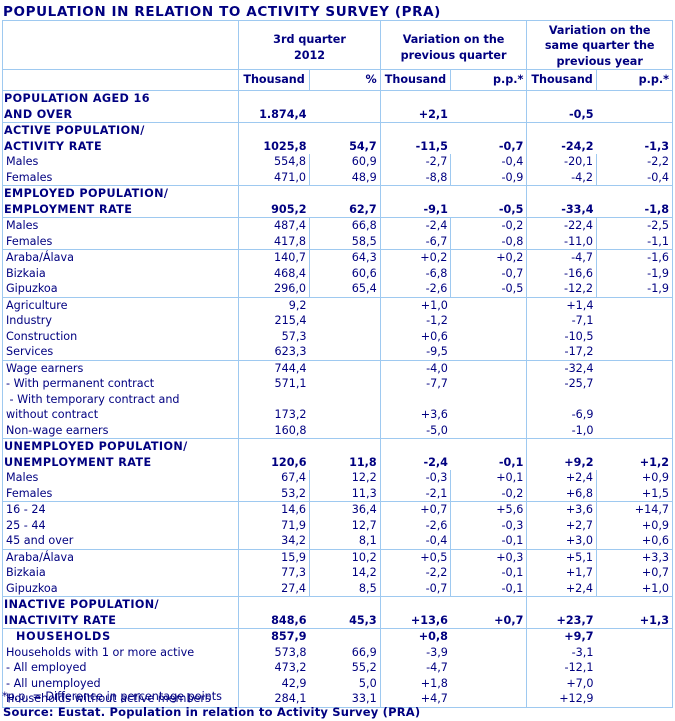  What do you see at coordinates (561, 620) in the screenshot?
I see `cell-value: +23,7` at bounding box center [561, 620].